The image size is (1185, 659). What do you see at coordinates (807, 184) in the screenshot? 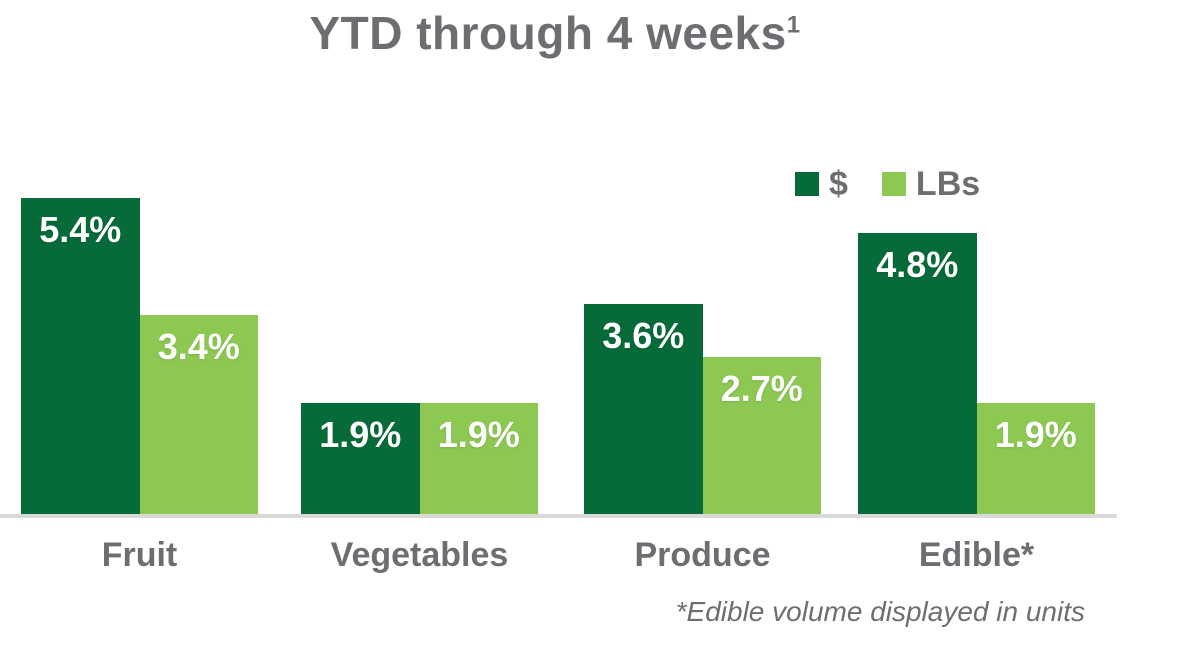
I see `legend-swatch-dollars` at bounding box center [807, 184].